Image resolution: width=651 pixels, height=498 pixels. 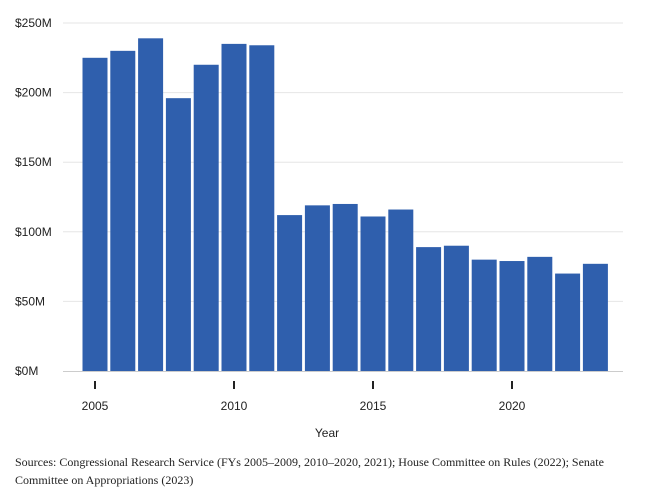 What do you see at coordinates (234, 406) in the screenshot?
I see `x-tick-label: 2010` at bounding box center [234, 406].